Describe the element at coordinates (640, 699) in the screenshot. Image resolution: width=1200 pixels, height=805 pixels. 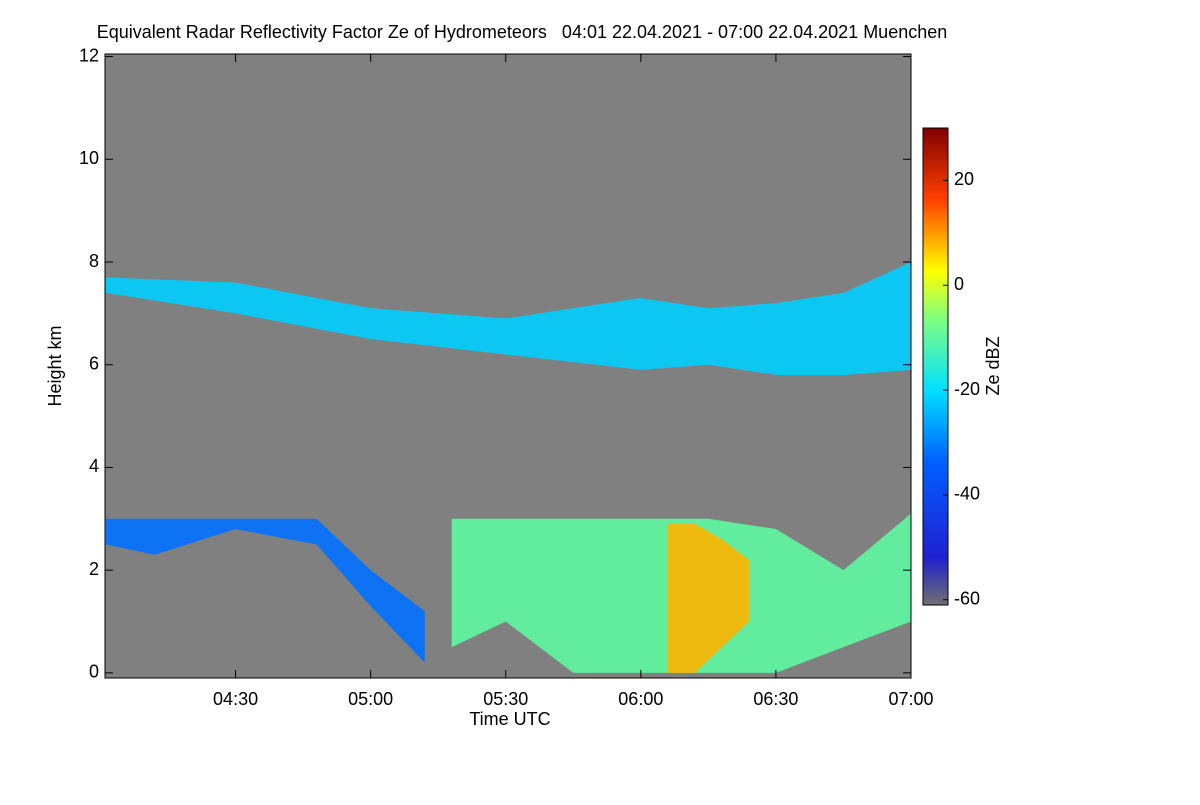
I see `x-tick-label: 06:00` at that location.